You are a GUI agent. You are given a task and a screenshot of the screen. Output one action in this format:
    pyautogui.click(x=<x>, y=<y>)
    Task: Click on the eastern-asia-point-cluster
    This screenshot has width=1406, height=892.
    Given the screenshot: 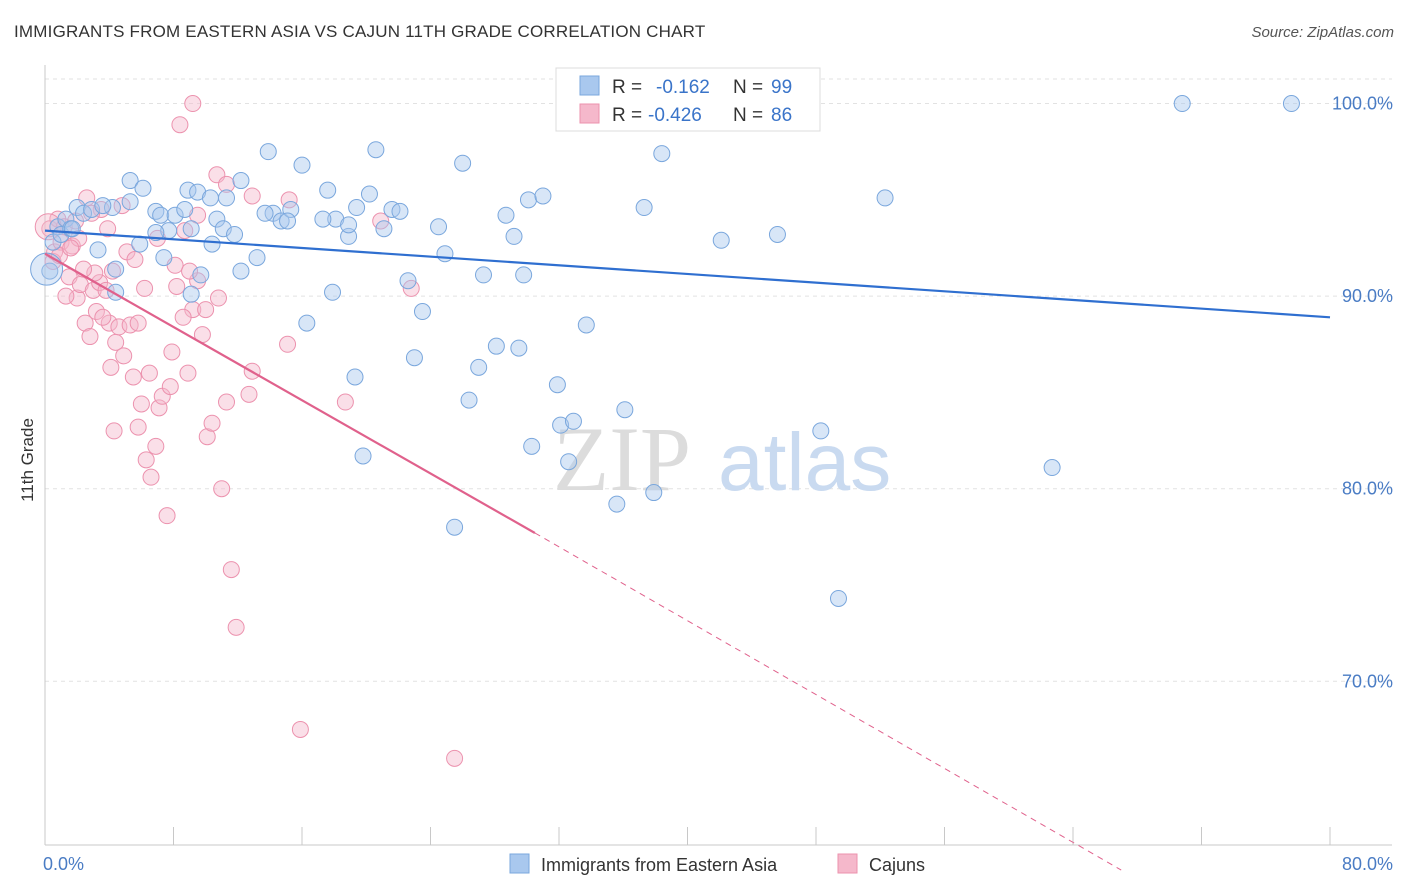 What is the action you would take?
    pyautogui.click(x=47, y=269)
    